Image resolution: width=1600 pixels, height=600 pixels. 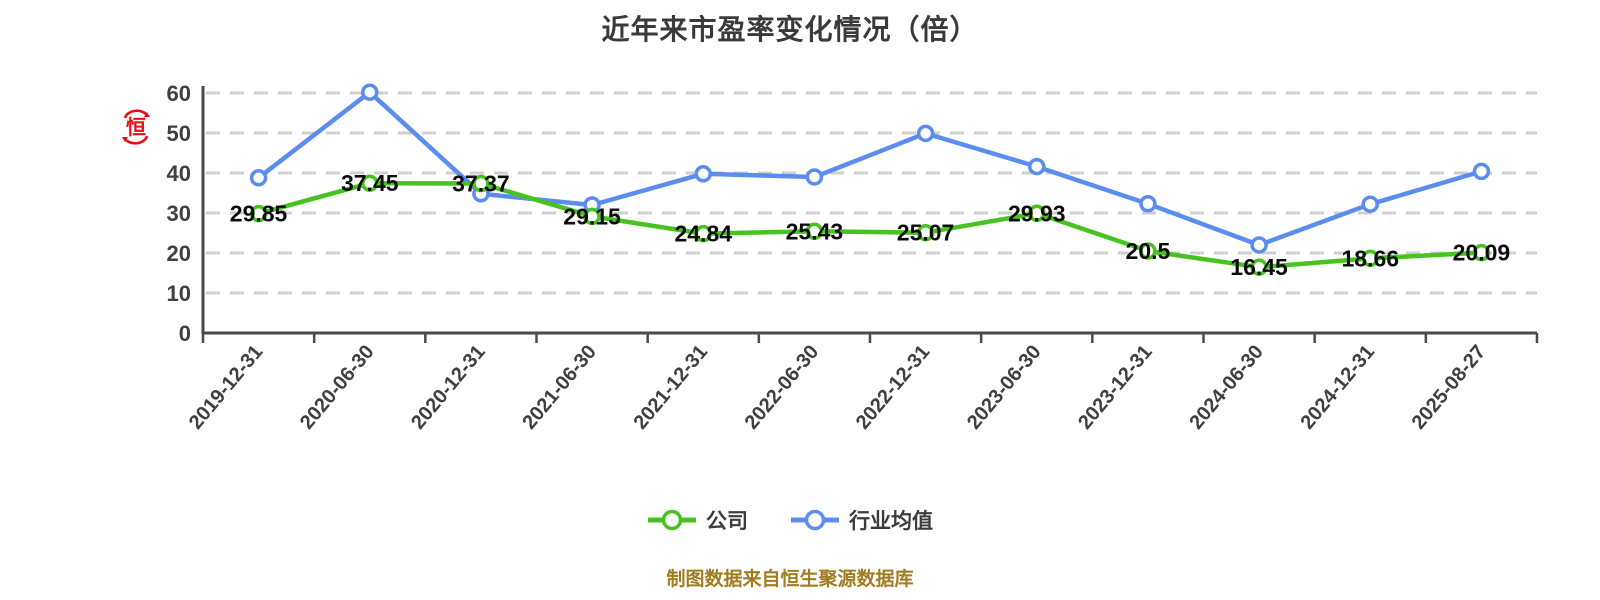 I want to click on data-point-label: 16.45, so click(x=1259, y=267).